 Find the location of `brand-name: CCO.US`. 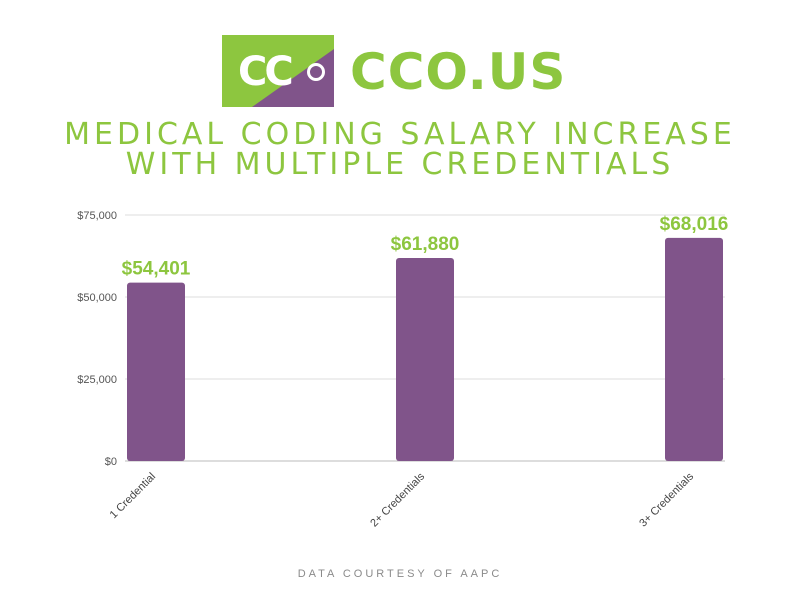

brand-name: CCO.US is located at coordinates (458, 72).